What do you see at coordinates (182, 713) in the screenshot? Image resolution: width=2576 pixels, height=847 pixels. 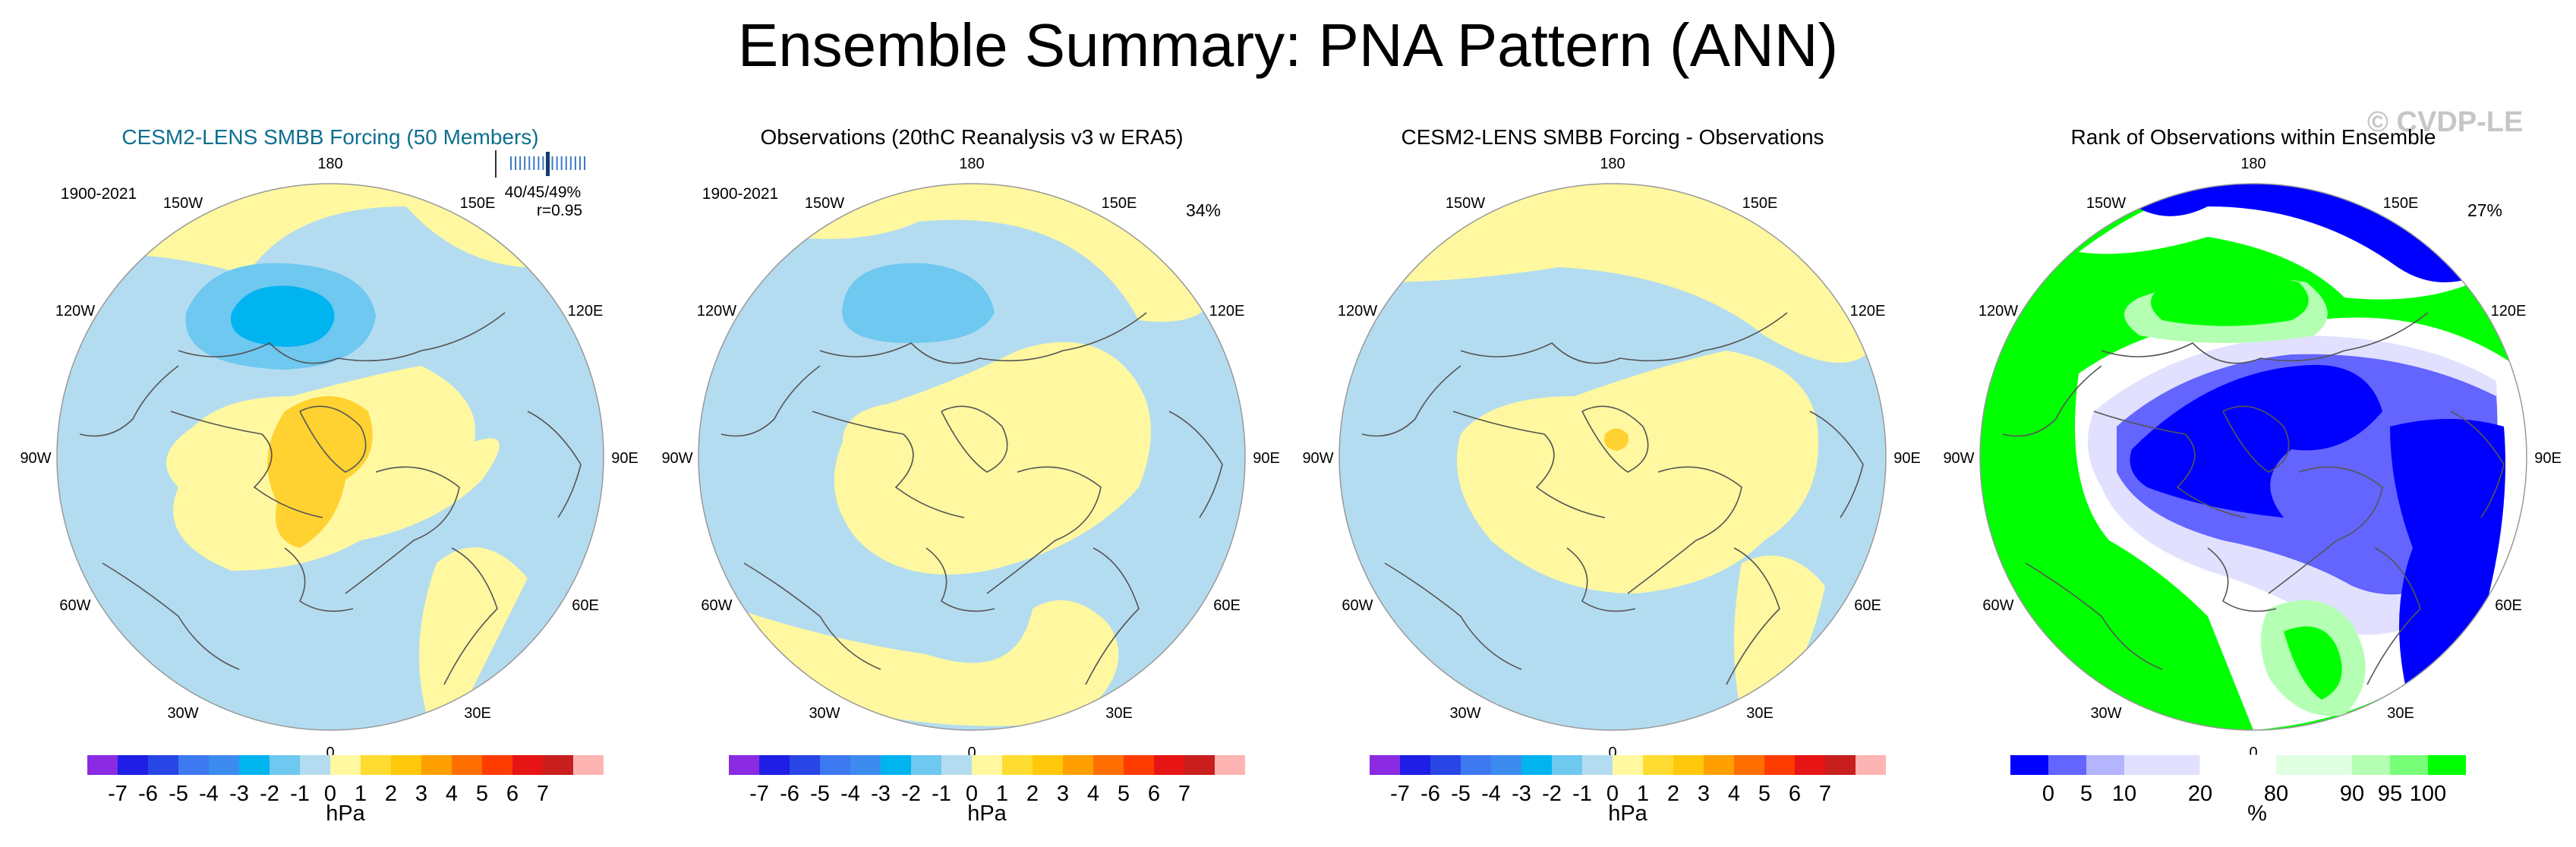 I see `lon-label-30W: 30W` at bounding box center [182, 713].